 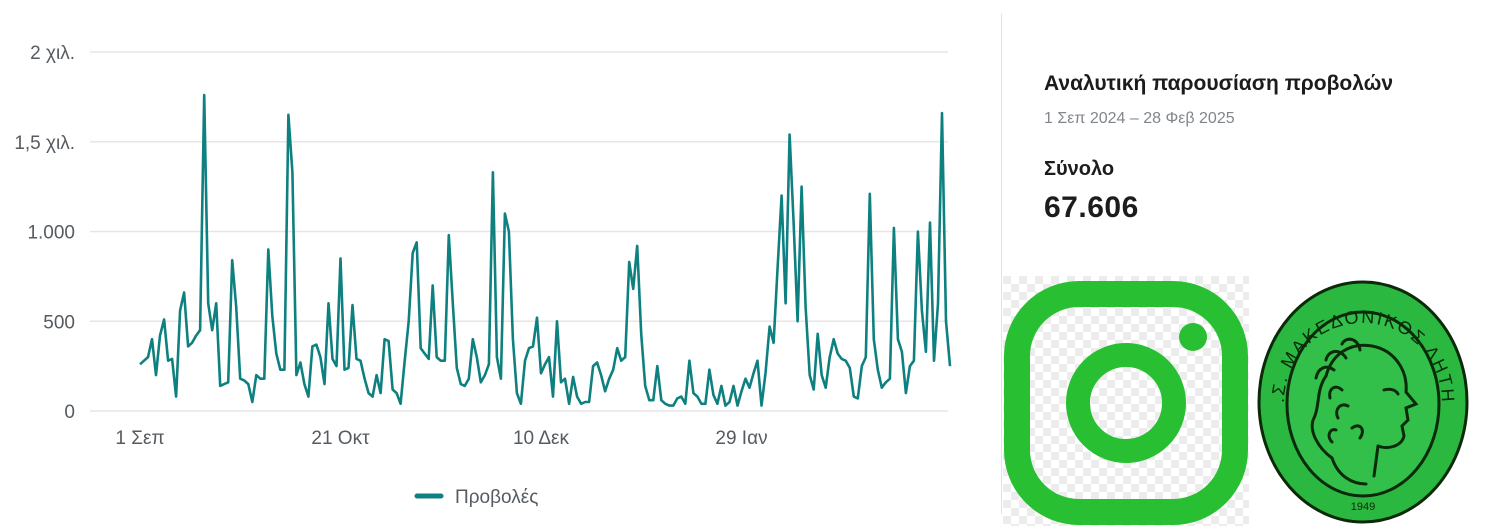 I want to click on x-axis-ticks: 1 Σεπ 21 Οκτ 10 Δεκ 29 Ιαν, so click(x=441, y=438).